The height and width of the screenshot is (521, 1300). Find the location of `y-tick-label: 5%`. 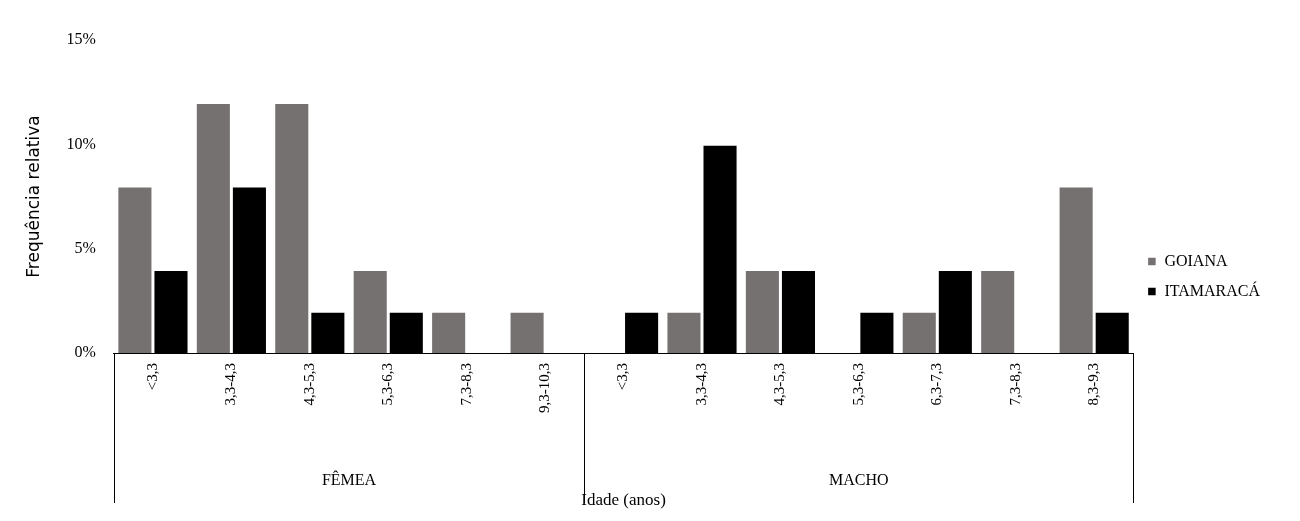

y-tick-label: 5% is located at coordinates (85, 247).